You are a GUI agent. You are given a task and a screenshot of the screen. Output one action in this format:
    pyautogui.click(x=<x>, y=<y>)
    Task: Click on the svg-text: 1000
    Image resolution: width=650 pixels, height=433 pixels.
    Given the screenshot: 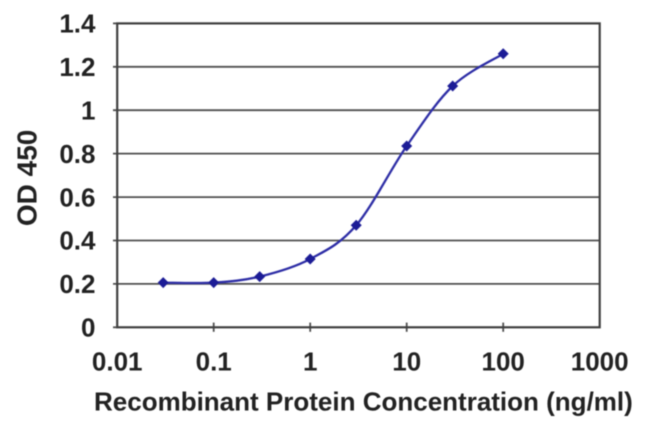 What is the action you would take?
    pyautogui.click(x=600, y=362)
    